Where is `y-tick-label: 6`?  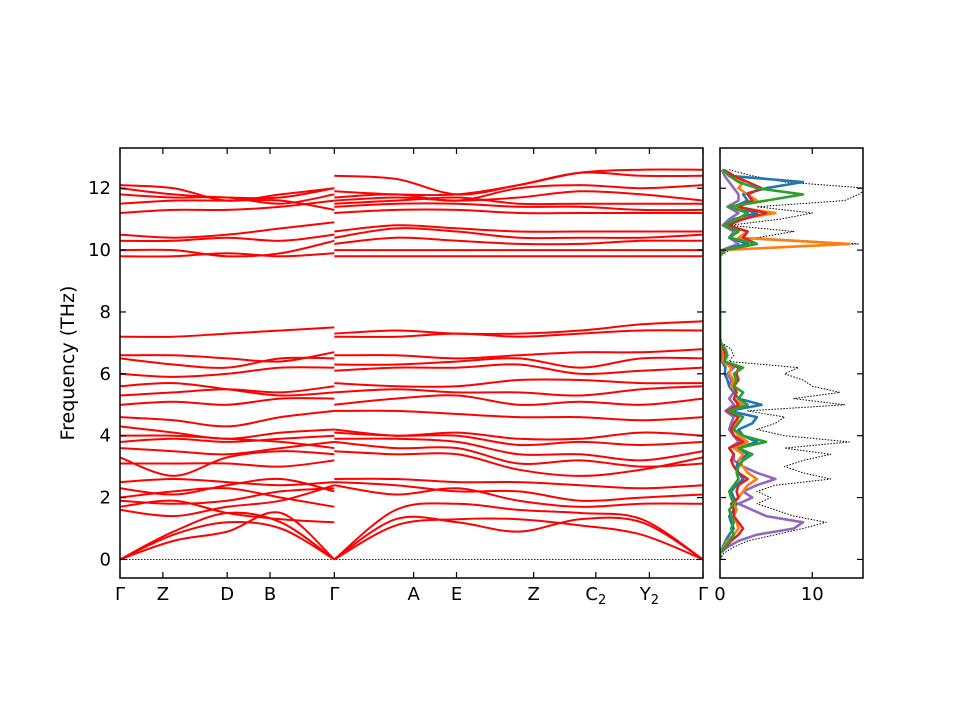
y-tick-label: 6 is located at coordinates (105, 374).